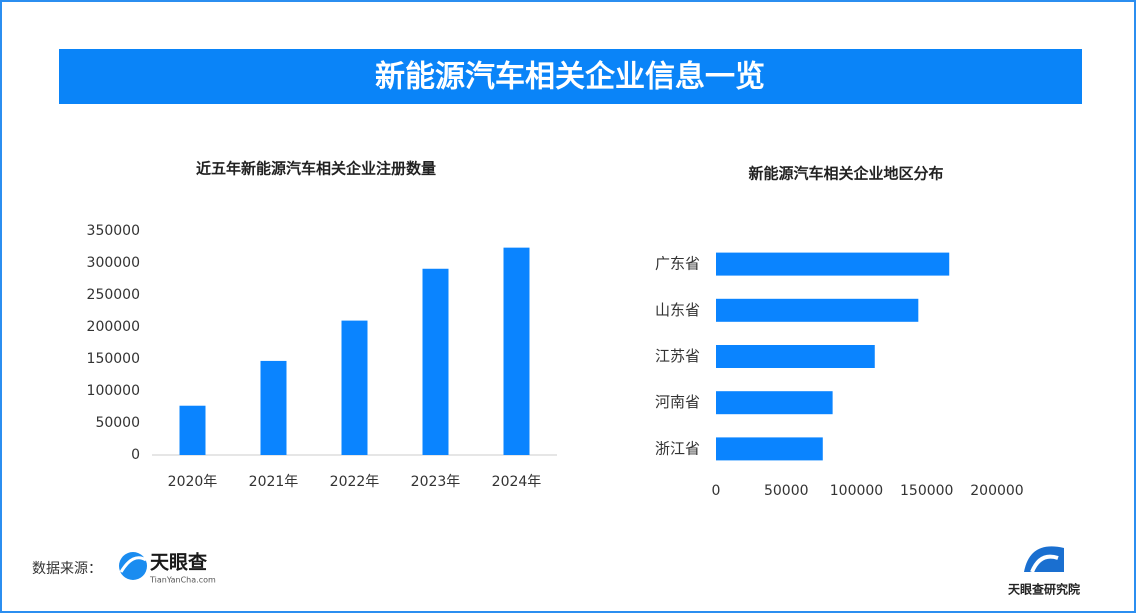  I want to click on y-tick-label: 250000, so click(113, 295).